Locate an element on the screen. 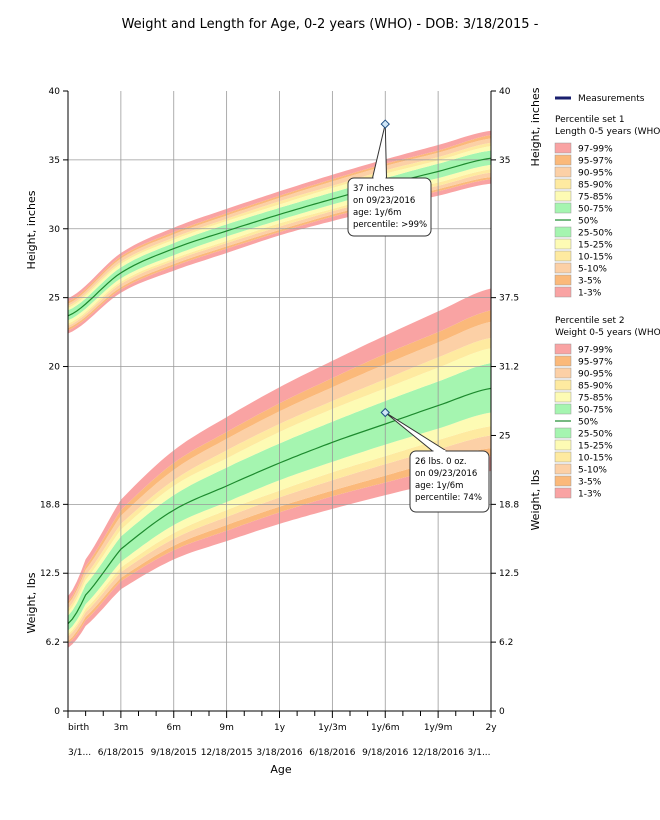  right-tick-label: 12.5 is located at coordinates (509, 574).